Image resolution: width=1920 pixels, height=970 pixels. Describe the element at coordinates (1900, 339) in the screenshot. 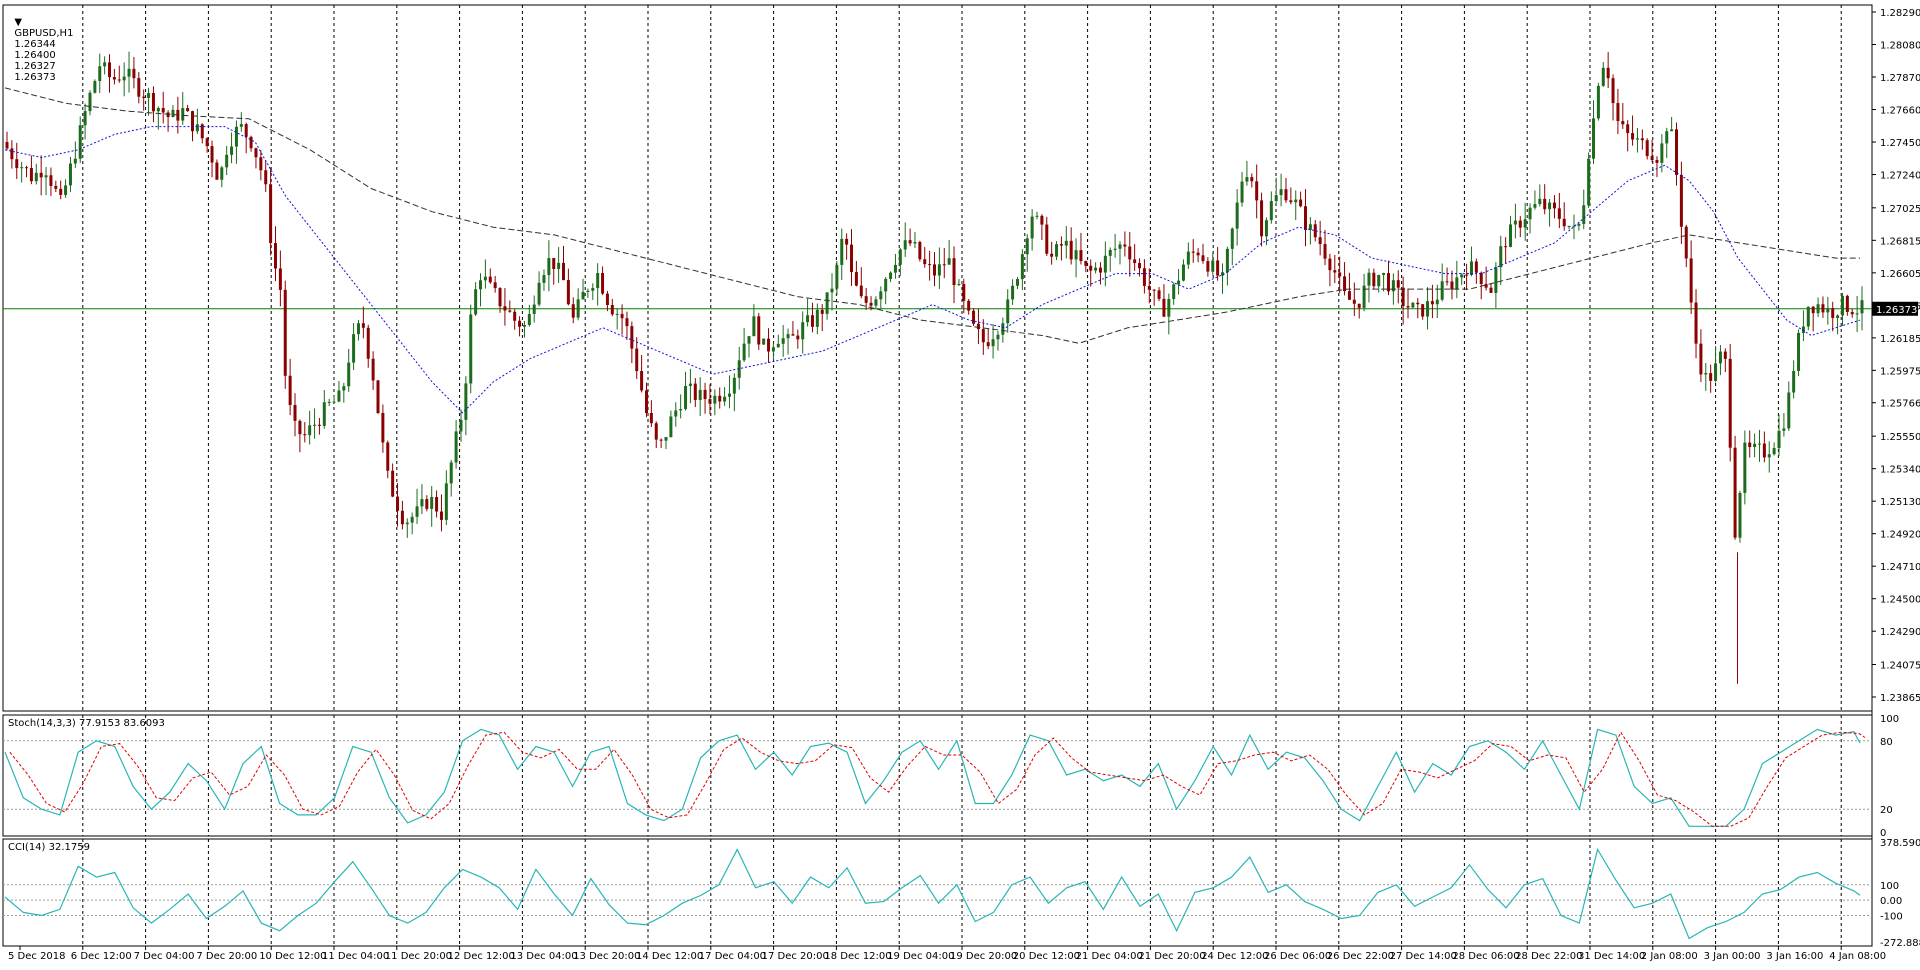

I see `price-tick-label: 1.26185` at that location.